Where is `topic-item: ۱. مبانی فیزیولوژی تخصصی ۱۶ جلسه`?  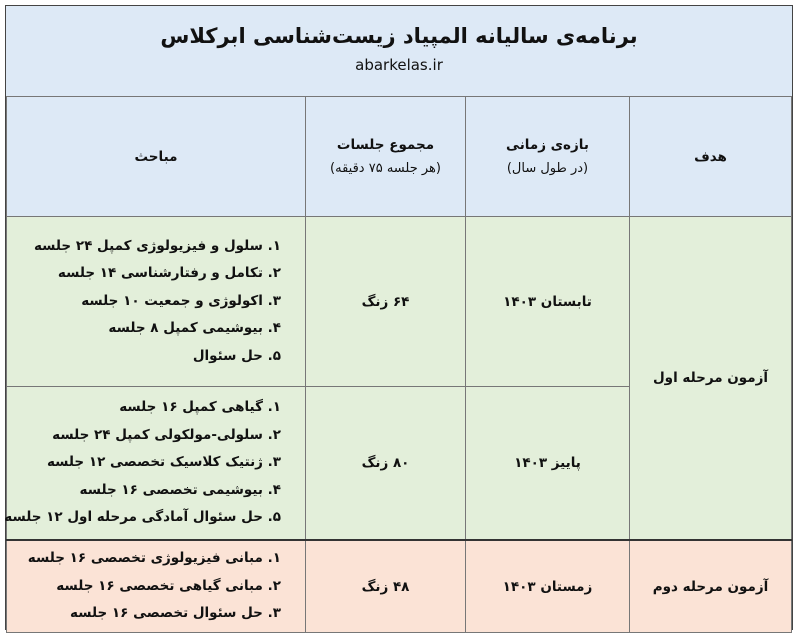 topic-item: ۱. مبانی فیزیولوژی تخصصی ۱۶ جلسه is located at coordinates (154, 558).